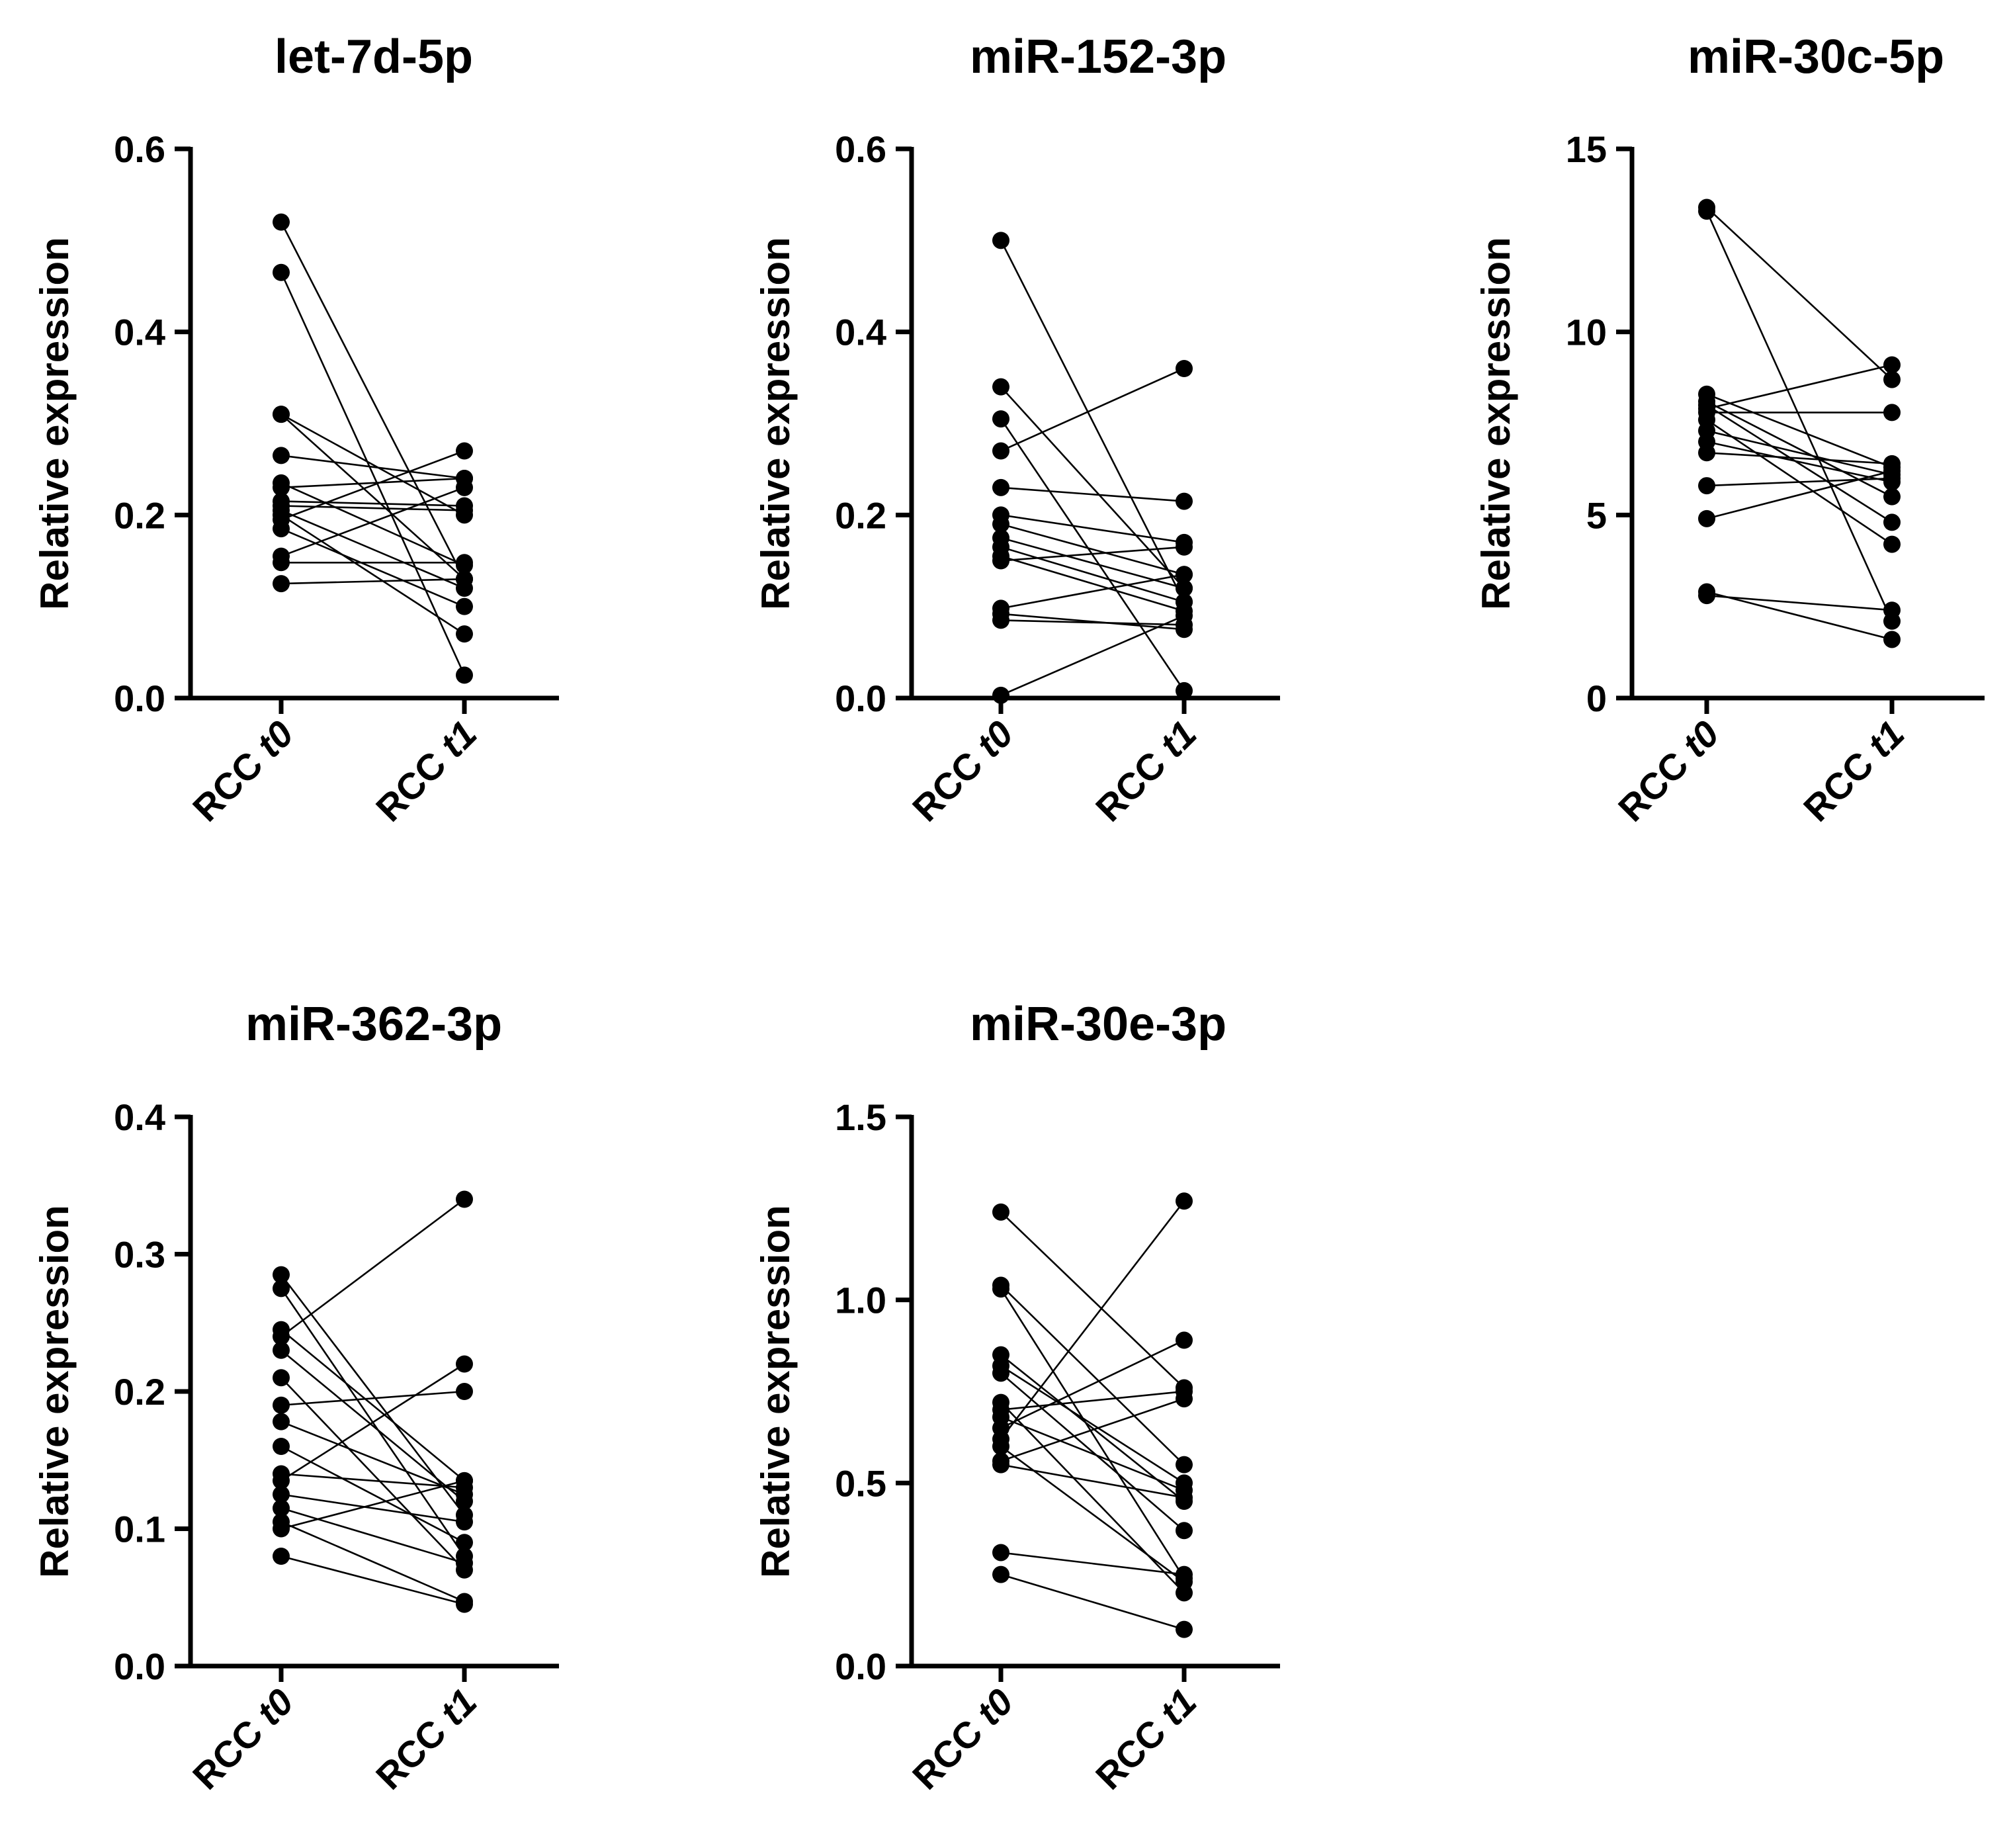 The height and width of the screenshot is (1848, 2015). Describe the element at coordinates (1597, 698) in the screenshot. I see `y-tick-label: 0` at that location.